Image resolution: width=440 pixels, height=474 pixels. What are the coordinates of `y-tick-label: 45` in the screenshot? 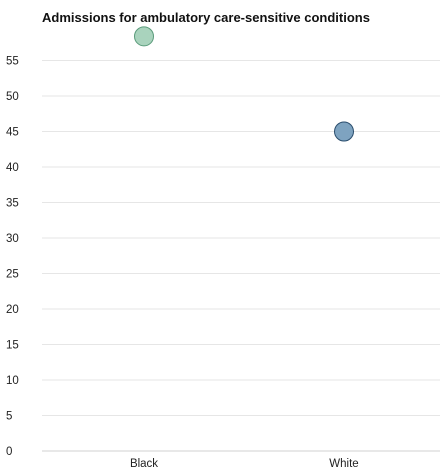 It's located at (12, 133).